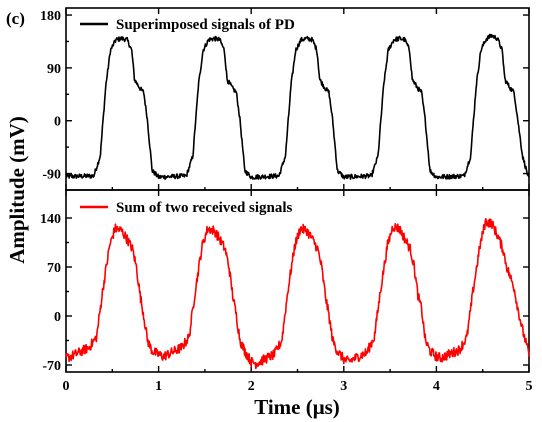  Describe the element at coordinates (57, 122) in the screenshot. I see `y-tick-label-top-1: 0` at that location.